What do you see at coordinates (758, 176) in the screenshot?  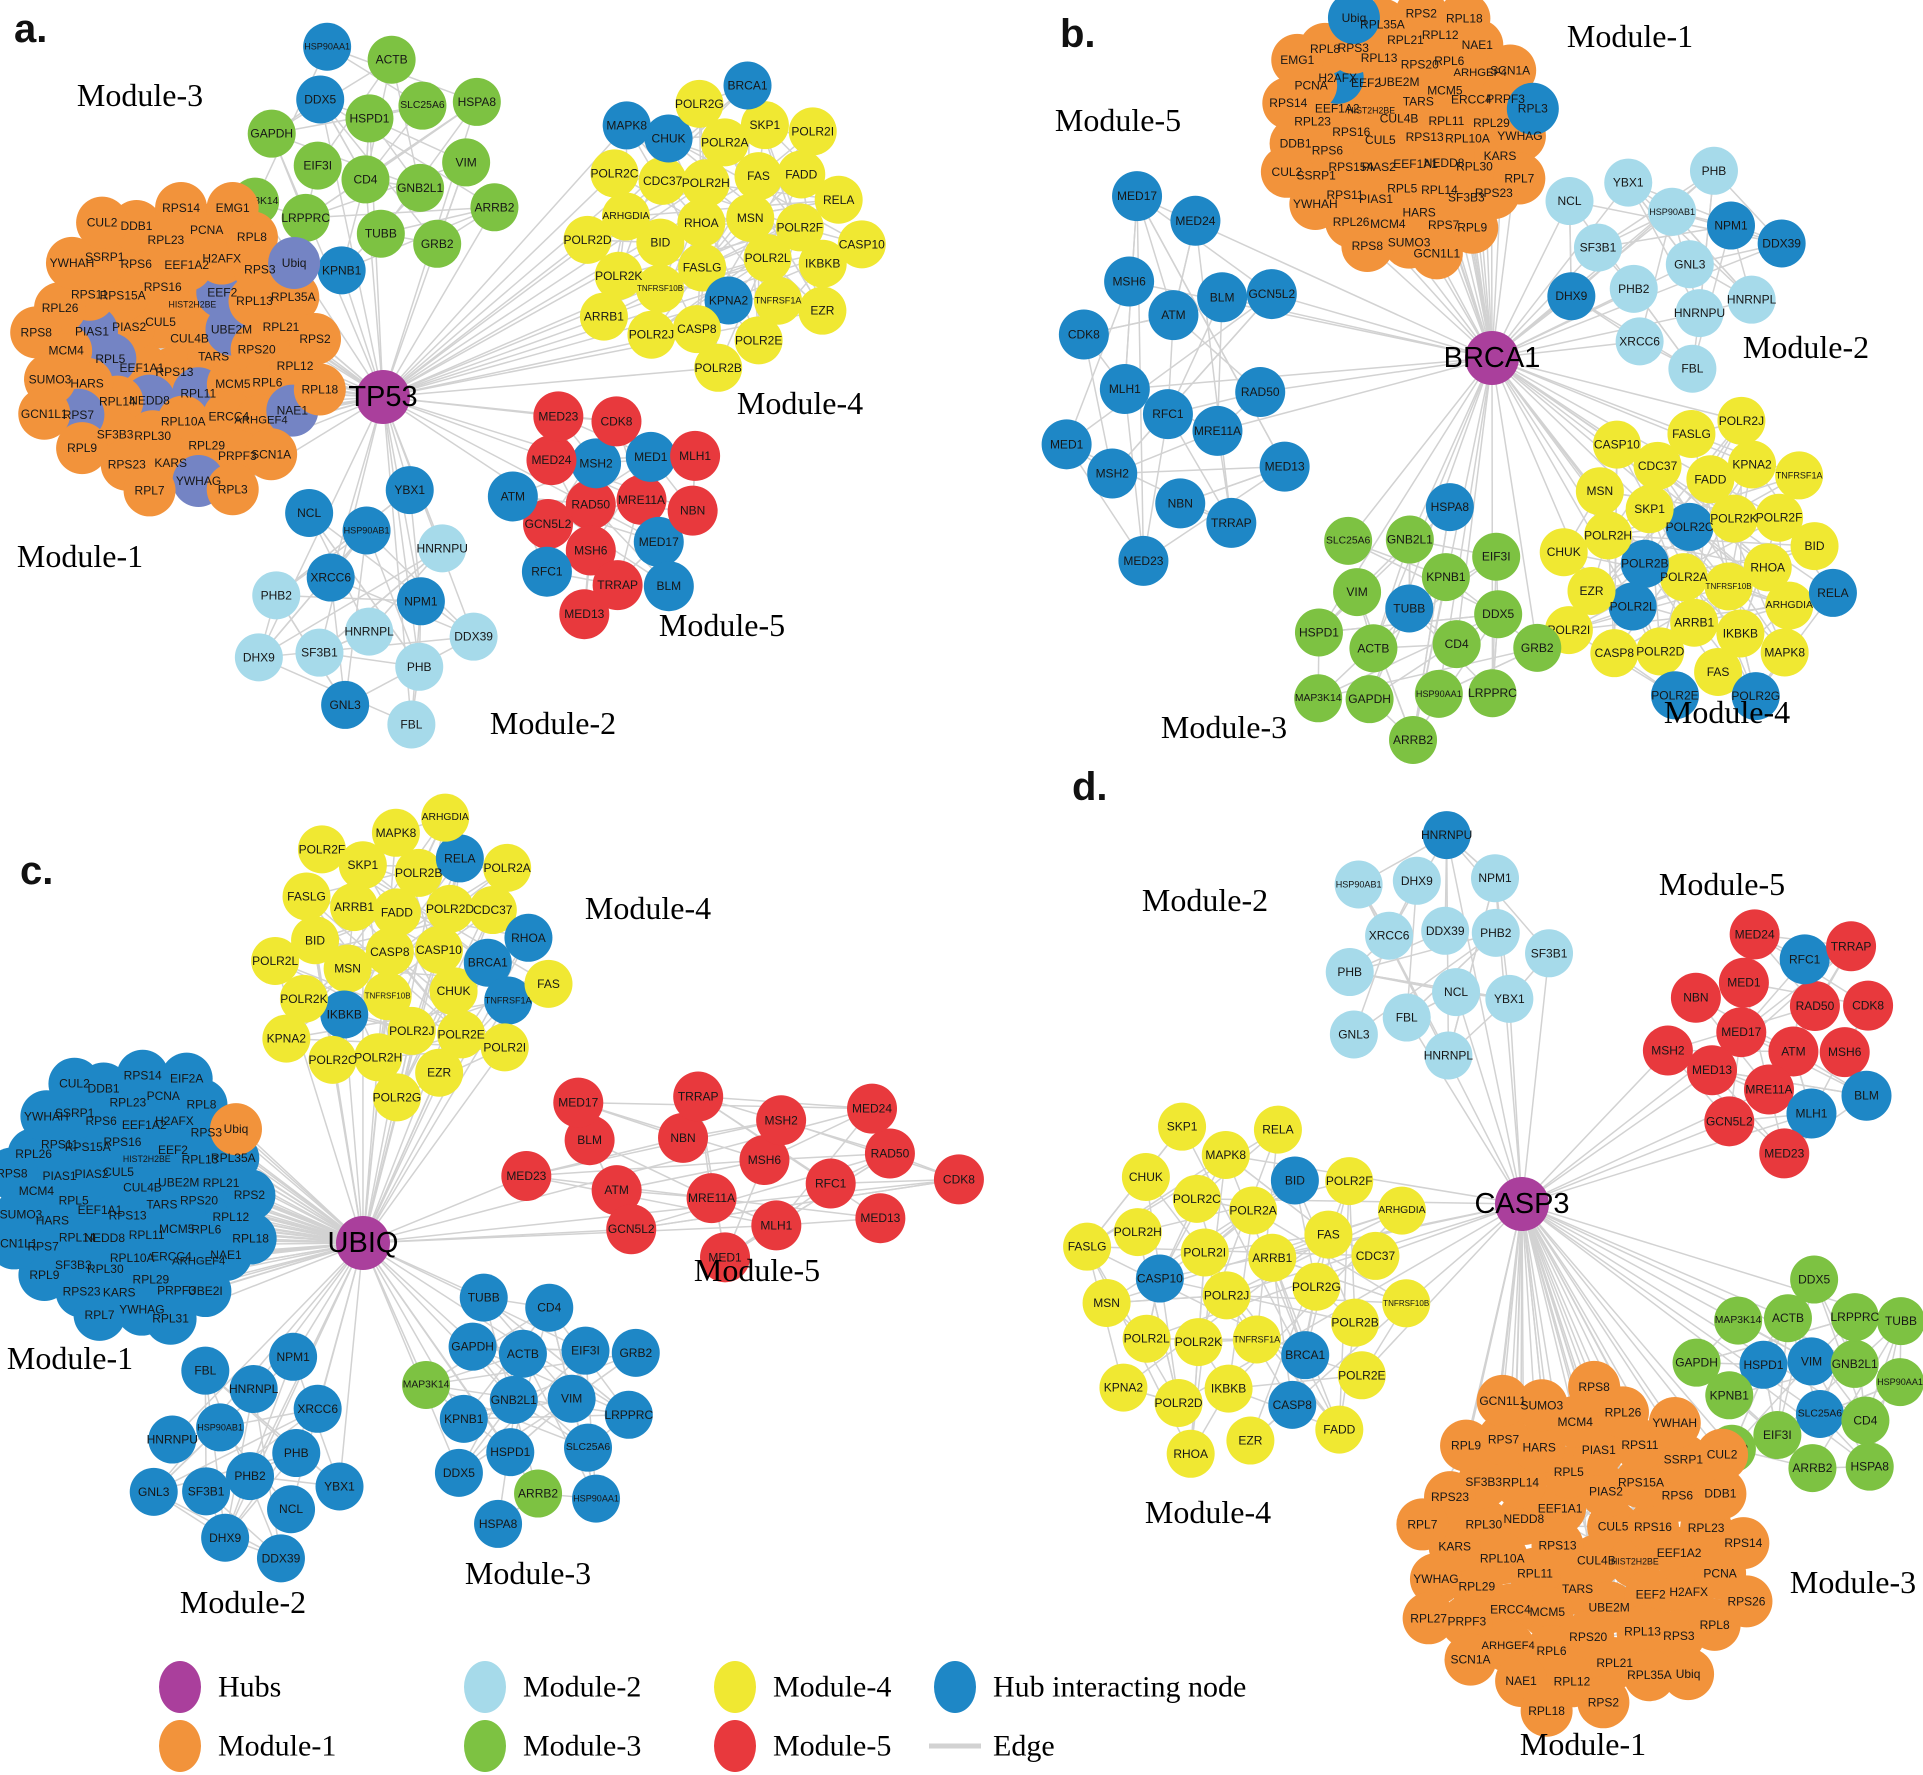 I see `node-label: FAS` at bounding box center [758, 176].